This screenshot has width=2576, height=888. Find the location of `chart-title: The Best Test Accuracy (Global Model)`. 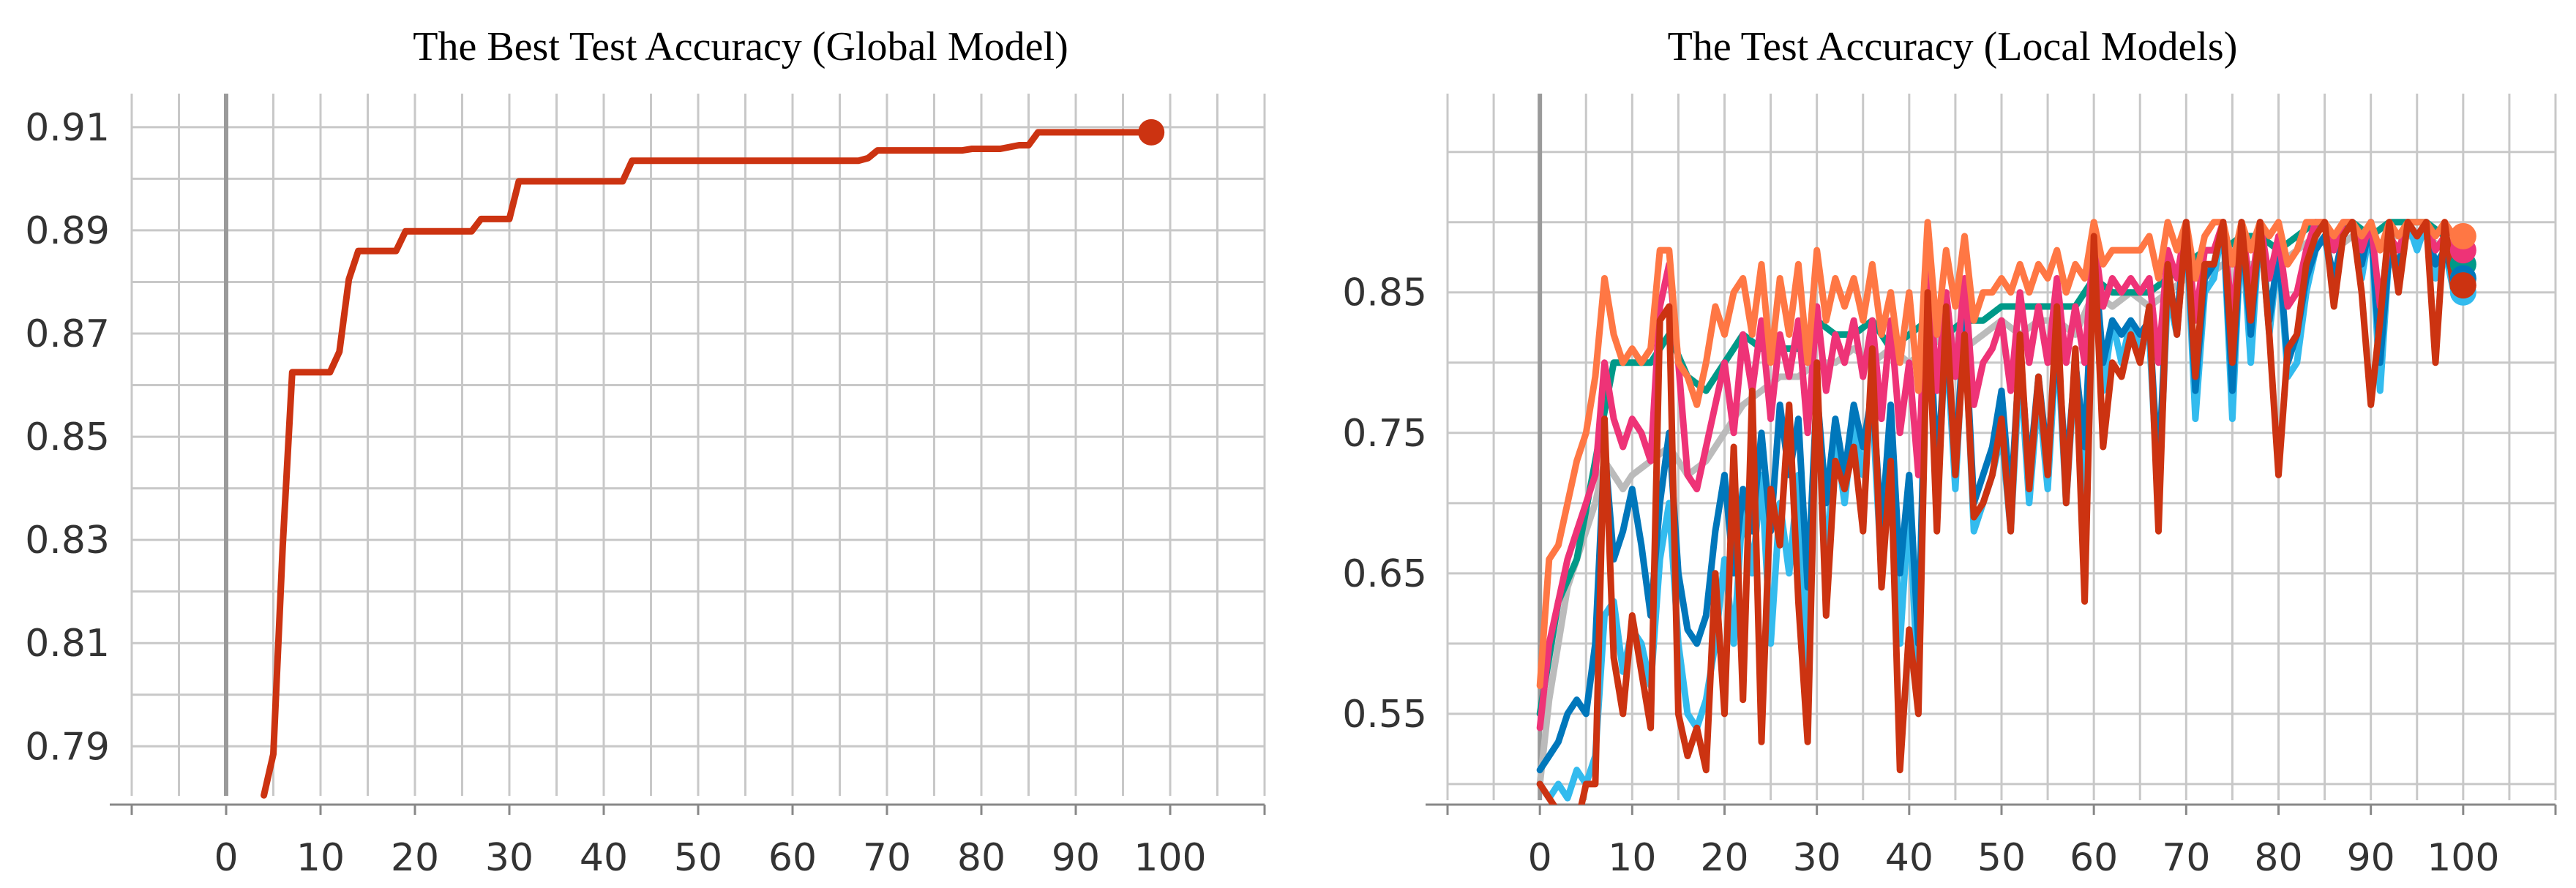

chart-title: The Best Test Accuracy (Global Model) is located at coordinates (740, 46).